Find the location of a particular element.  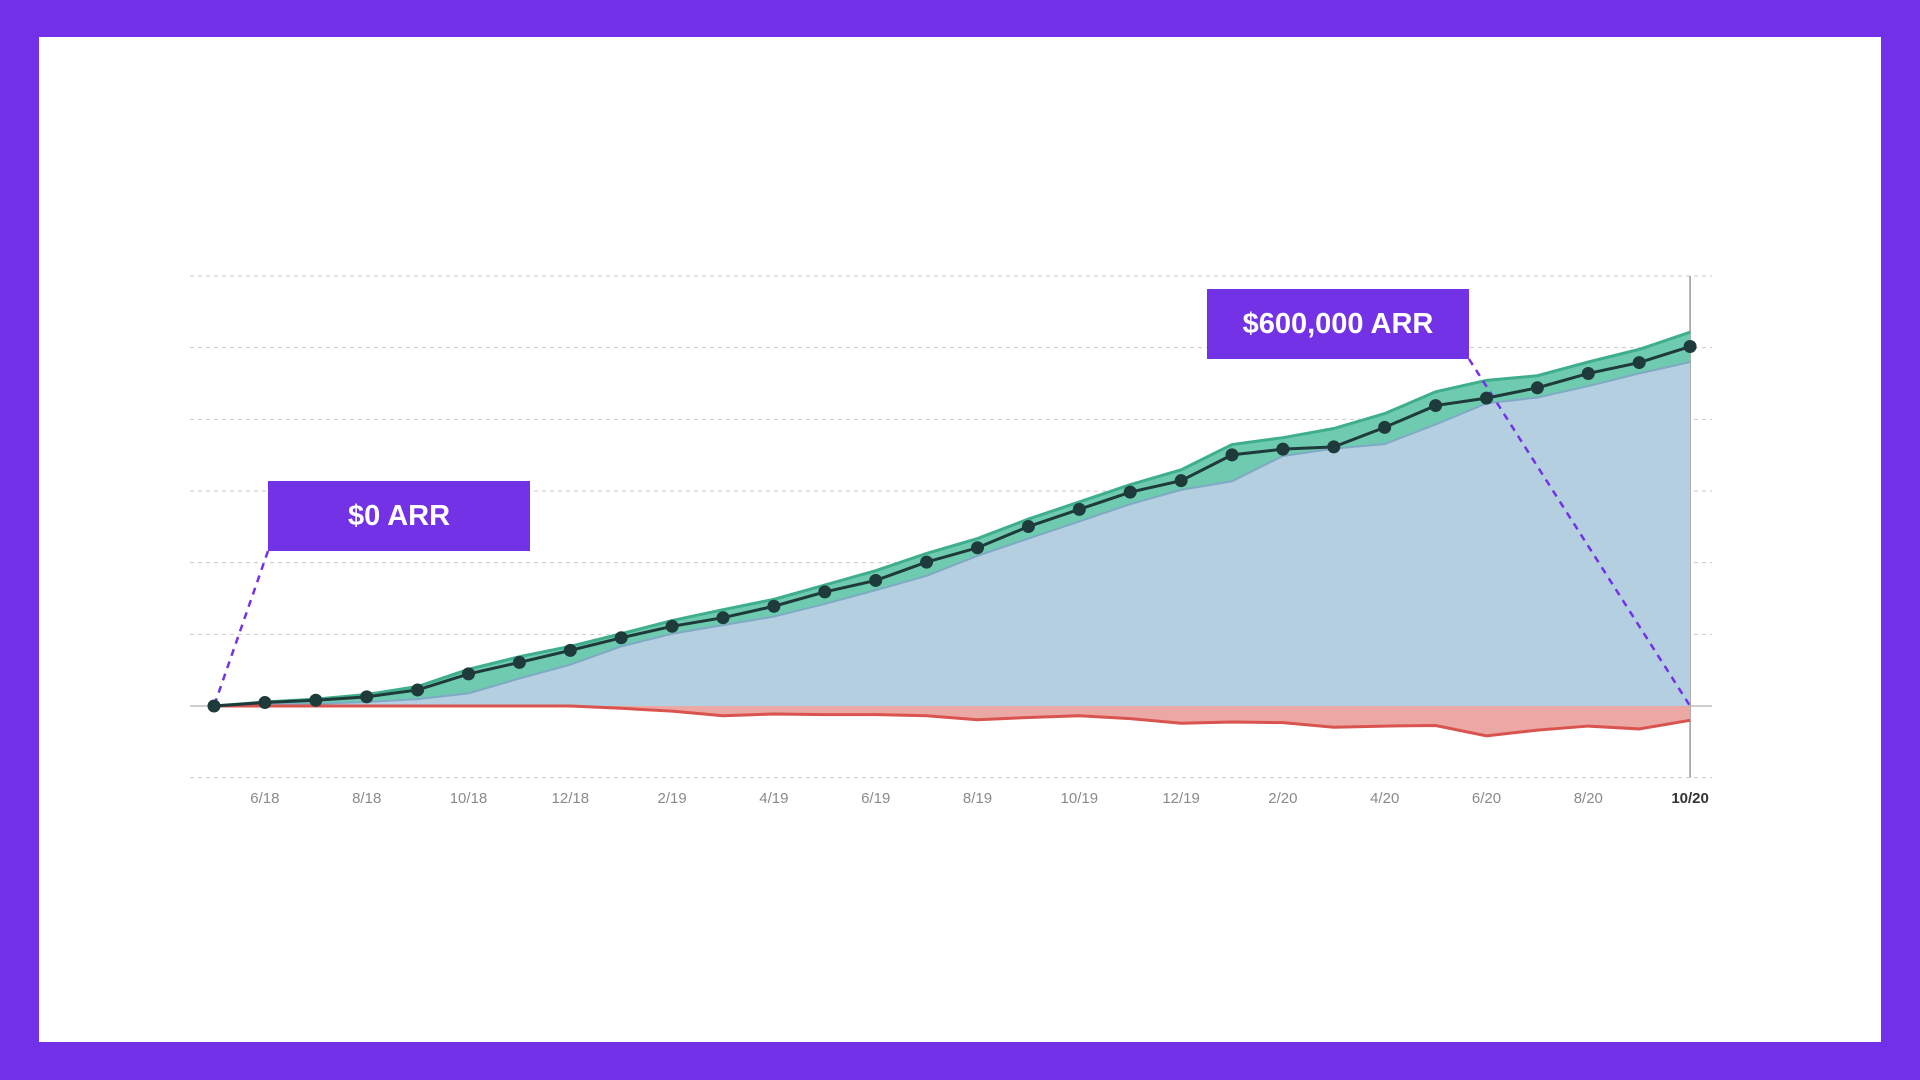

x-tick-label: 8/18 is located at coordinates (366, 798).